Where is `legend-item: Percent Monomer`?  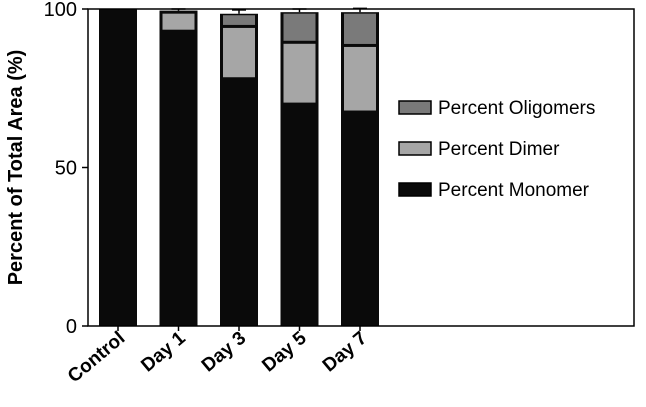 legend-item: Percent Monomer is located at coordinates (494, 190).